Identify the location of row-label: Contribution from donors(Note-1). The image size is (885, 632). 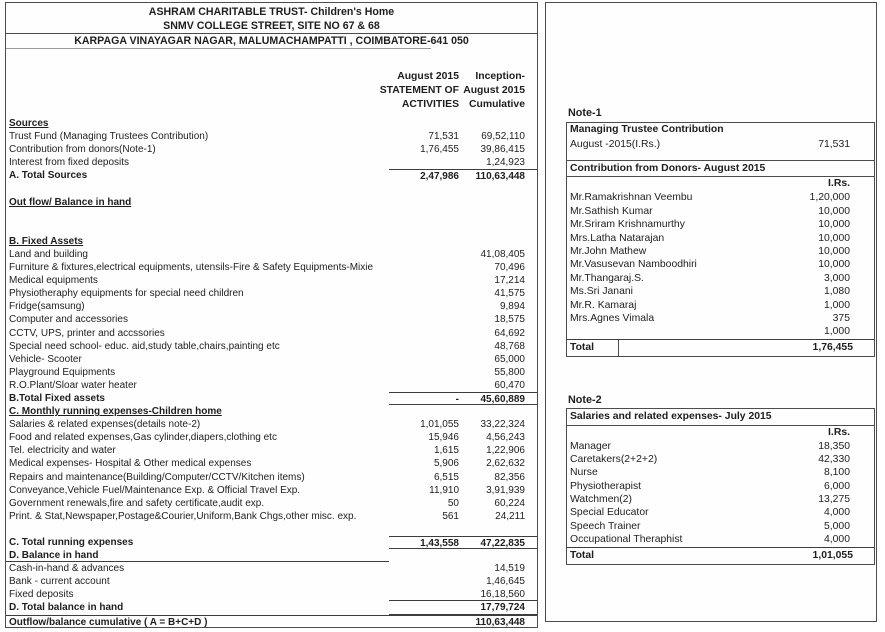
(82, 150).